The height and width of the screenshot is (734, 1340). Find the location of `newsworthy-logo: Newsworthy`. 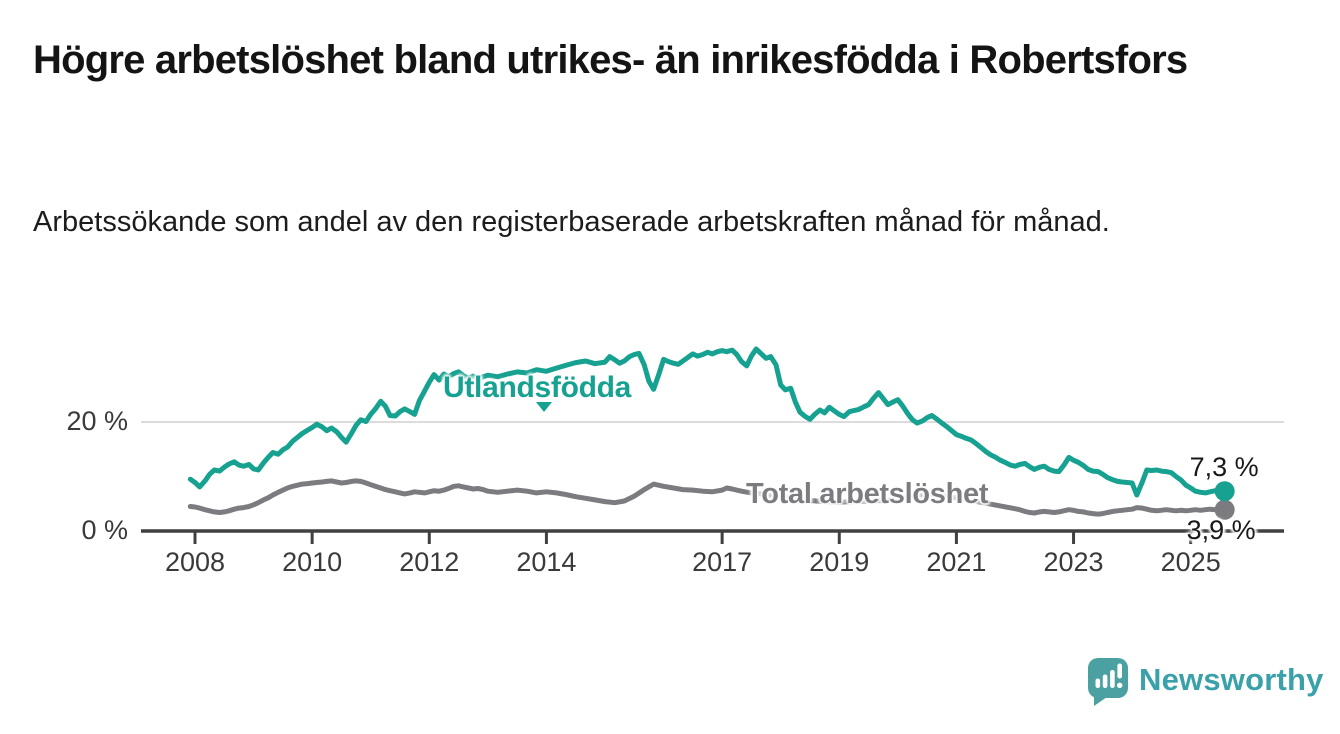

newsworthy-logo: Newsworthy is located at coordinates (1205, 682).